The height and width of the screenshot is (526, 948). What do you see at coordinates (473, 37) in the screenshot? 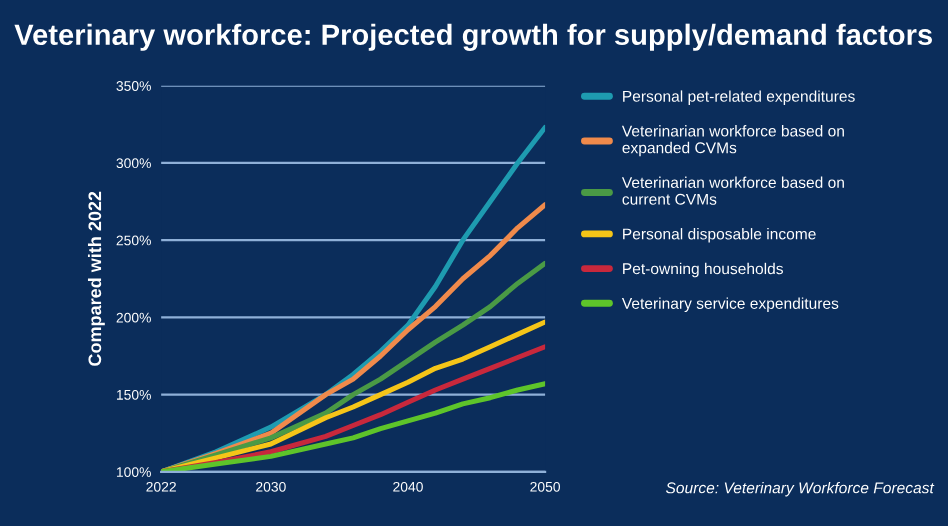
I see `chart-title: Veterinary workforce: Projected growth for supply/demand factors` at bounding box center [473, 37].